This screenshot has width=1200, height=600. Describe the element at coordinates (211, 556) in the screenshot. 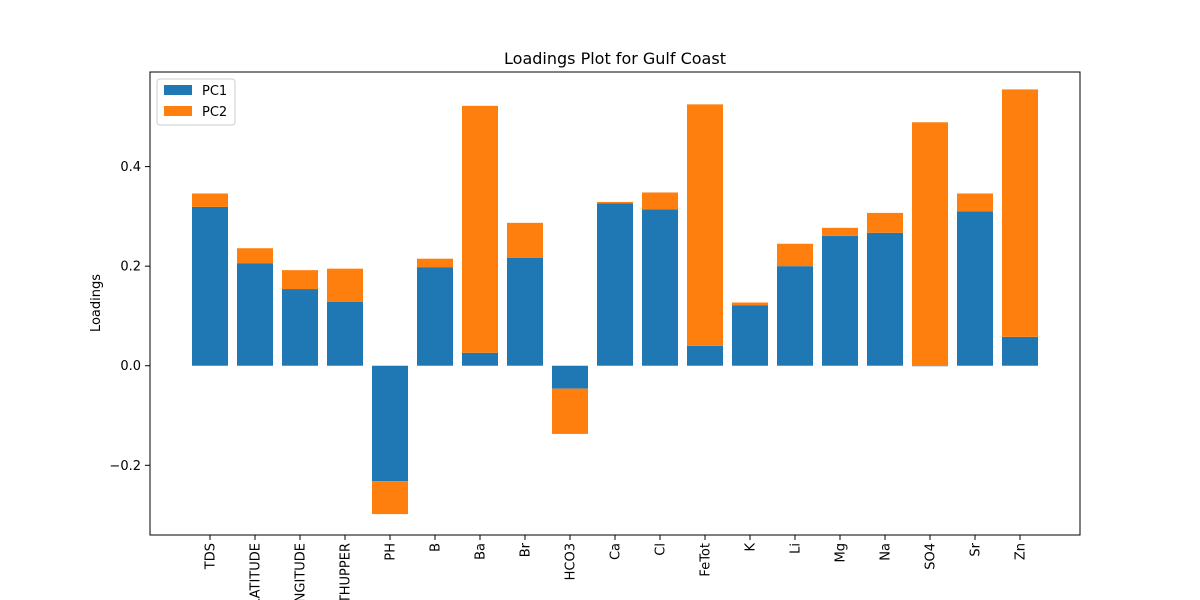

I see `x-tick-label-tds: TDS` at that location.